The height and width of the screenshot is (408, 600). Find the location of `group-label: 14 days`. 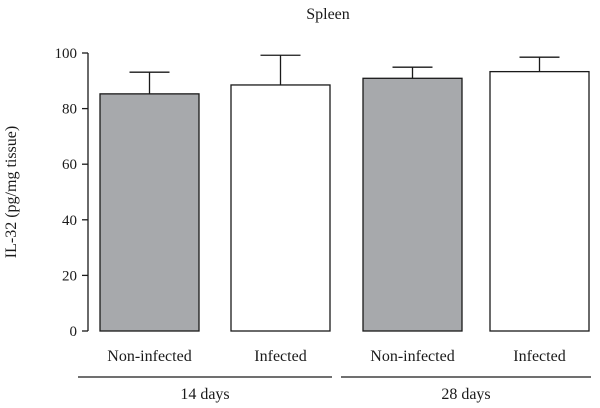

group-label: 14 days is located at coordinates (204, 394).